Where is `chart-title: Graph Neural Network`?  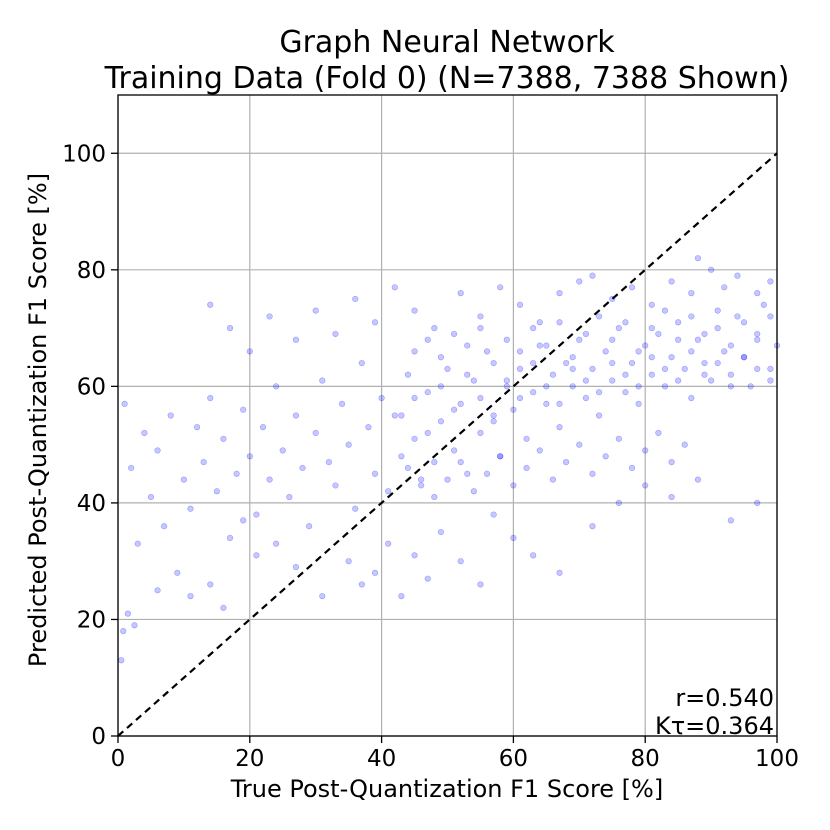 chart-title: Graph Neural Network is located at coordinates (447, 42).